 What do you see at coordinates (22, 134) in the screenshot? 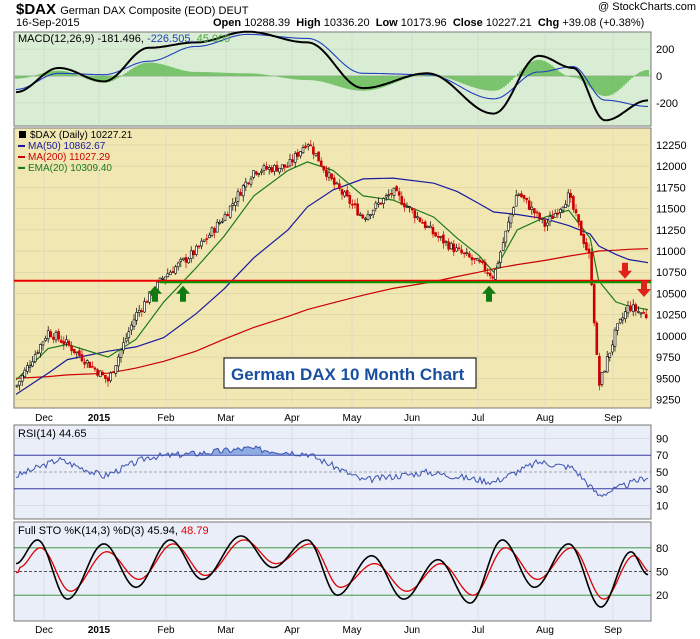
I see `price-legend-swatch` at bounding box center [22, 134].